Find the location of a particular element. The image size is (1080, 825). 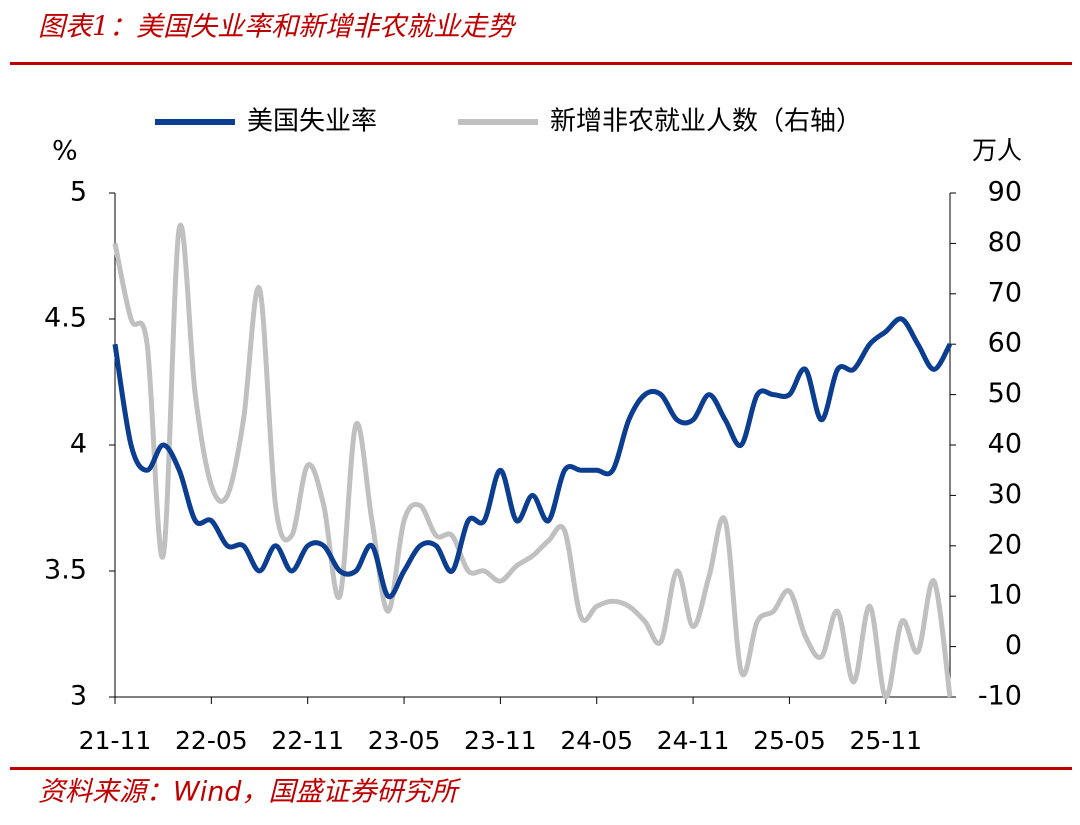

y-tick-label: 4.5 is located at coordinates (65, 318).